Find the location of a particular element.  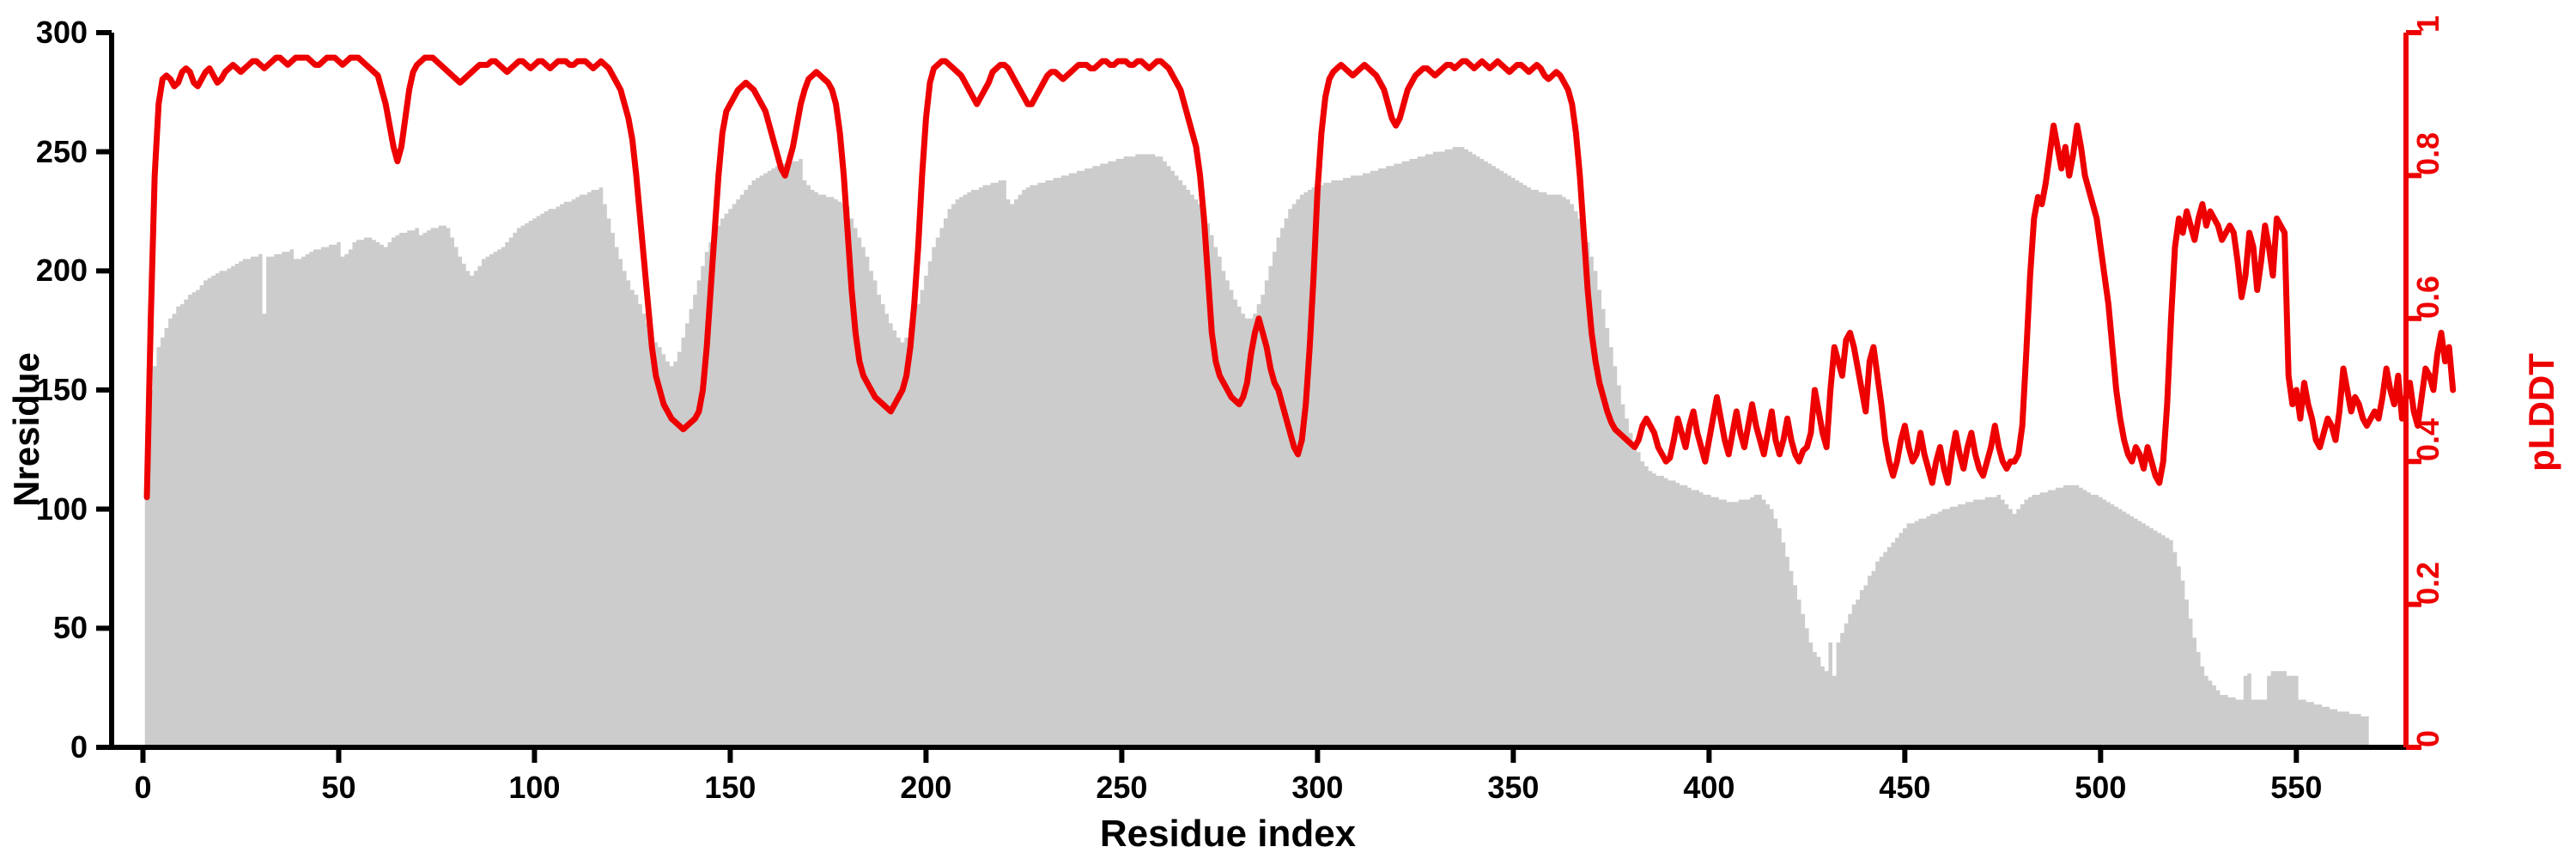

x-tick-label: 50 is located at coordinates (338, 788).